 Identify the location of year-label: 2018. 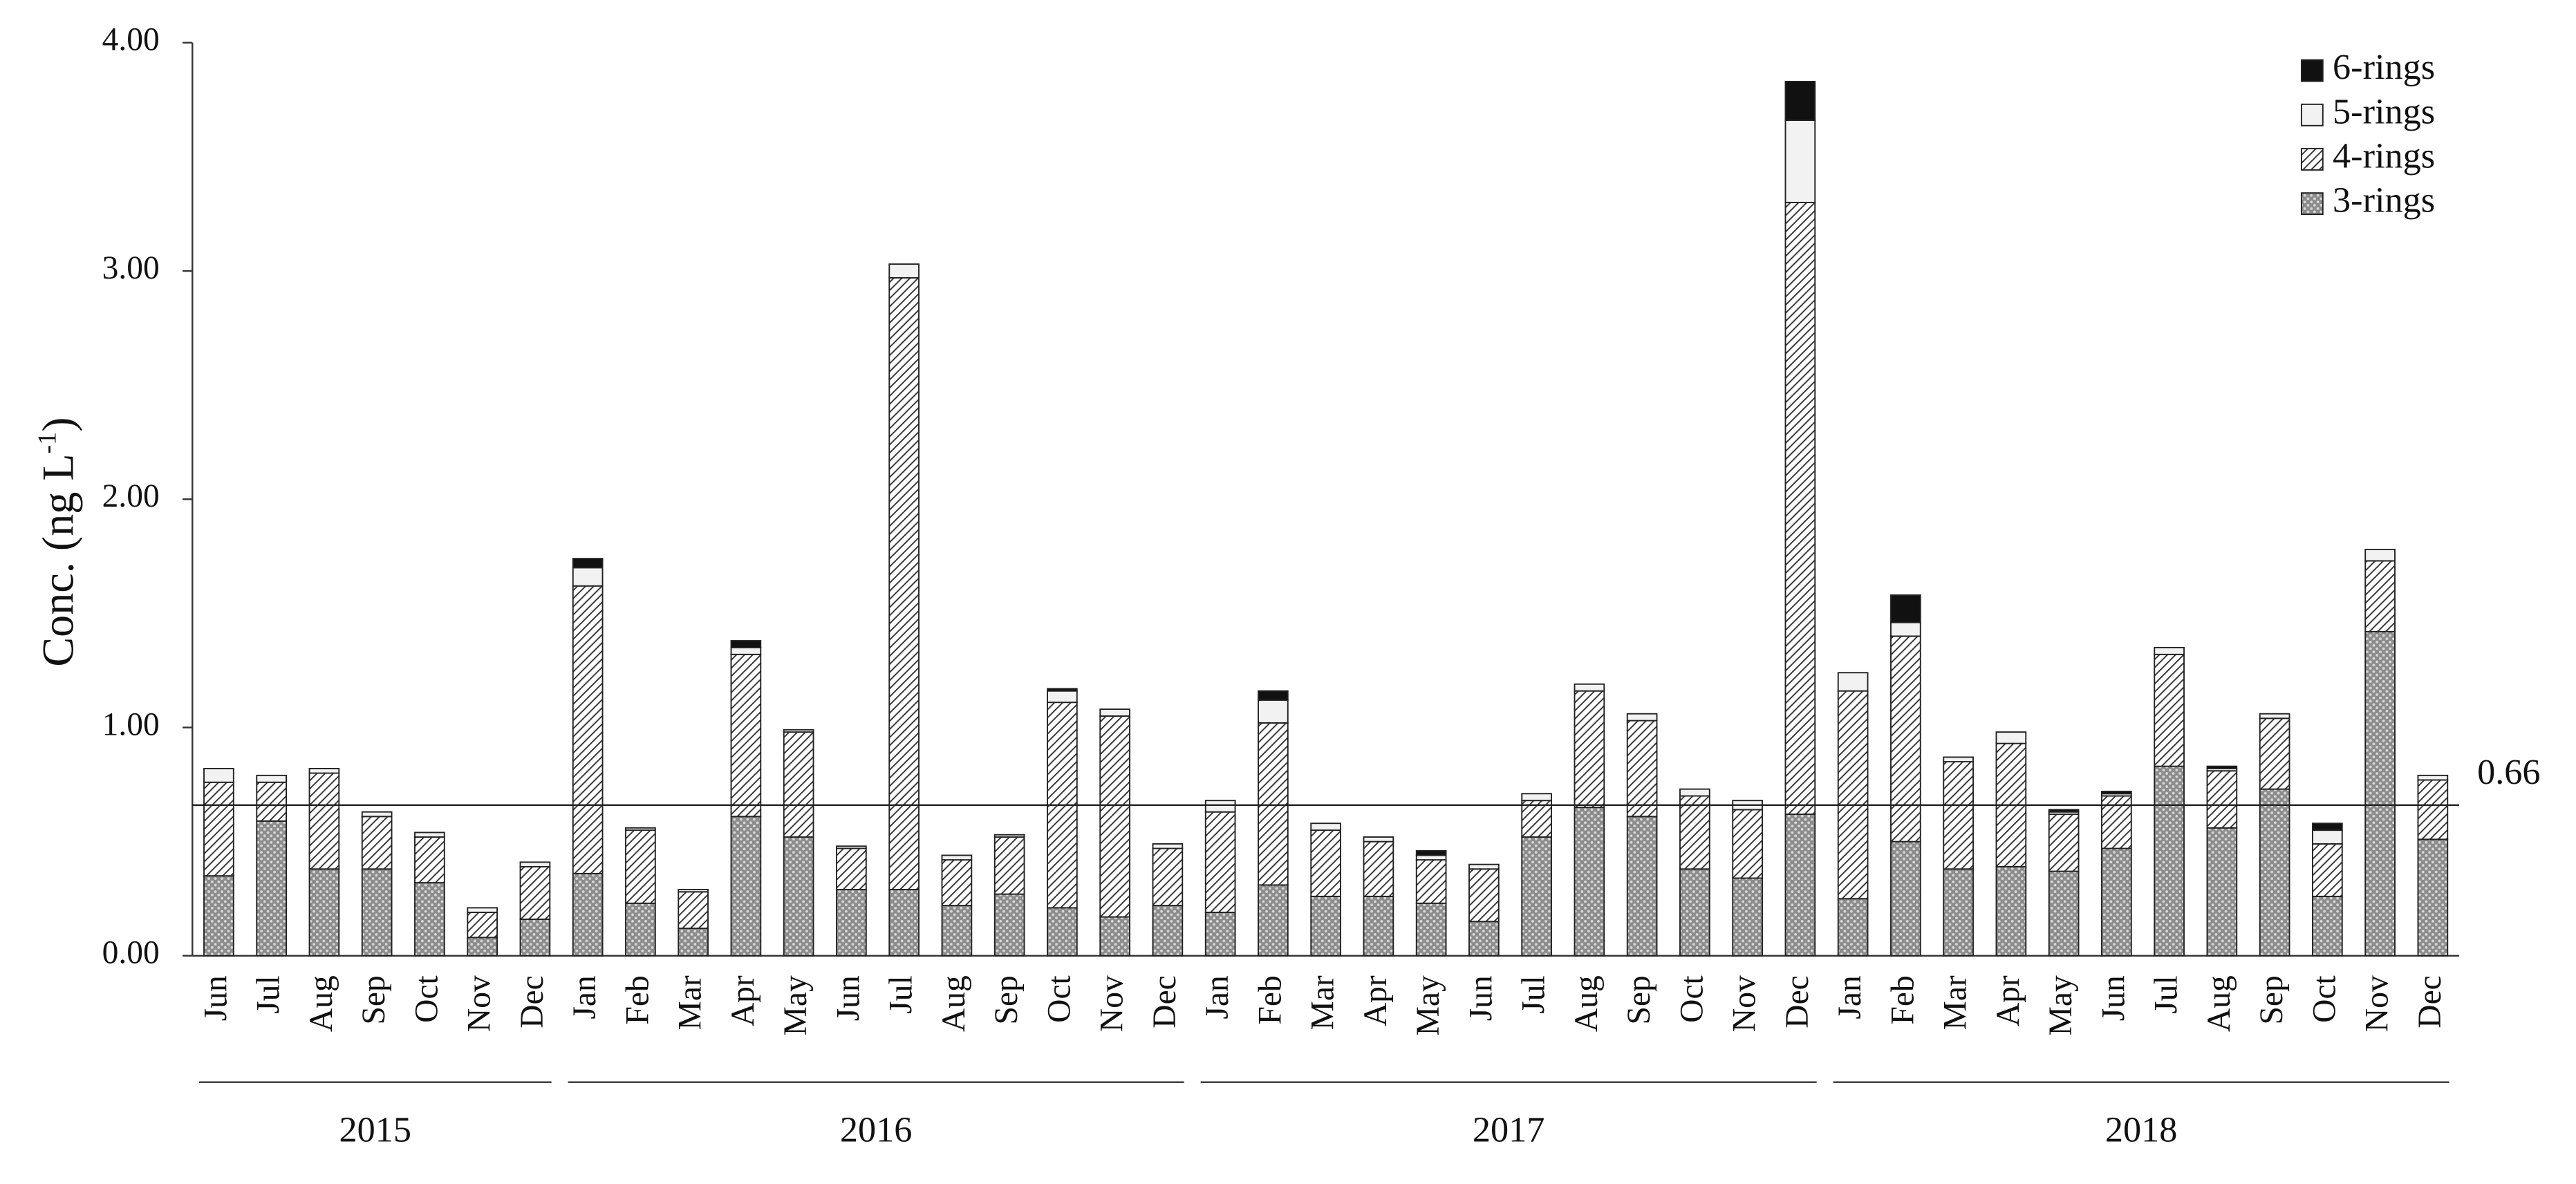
(2141, 1129).